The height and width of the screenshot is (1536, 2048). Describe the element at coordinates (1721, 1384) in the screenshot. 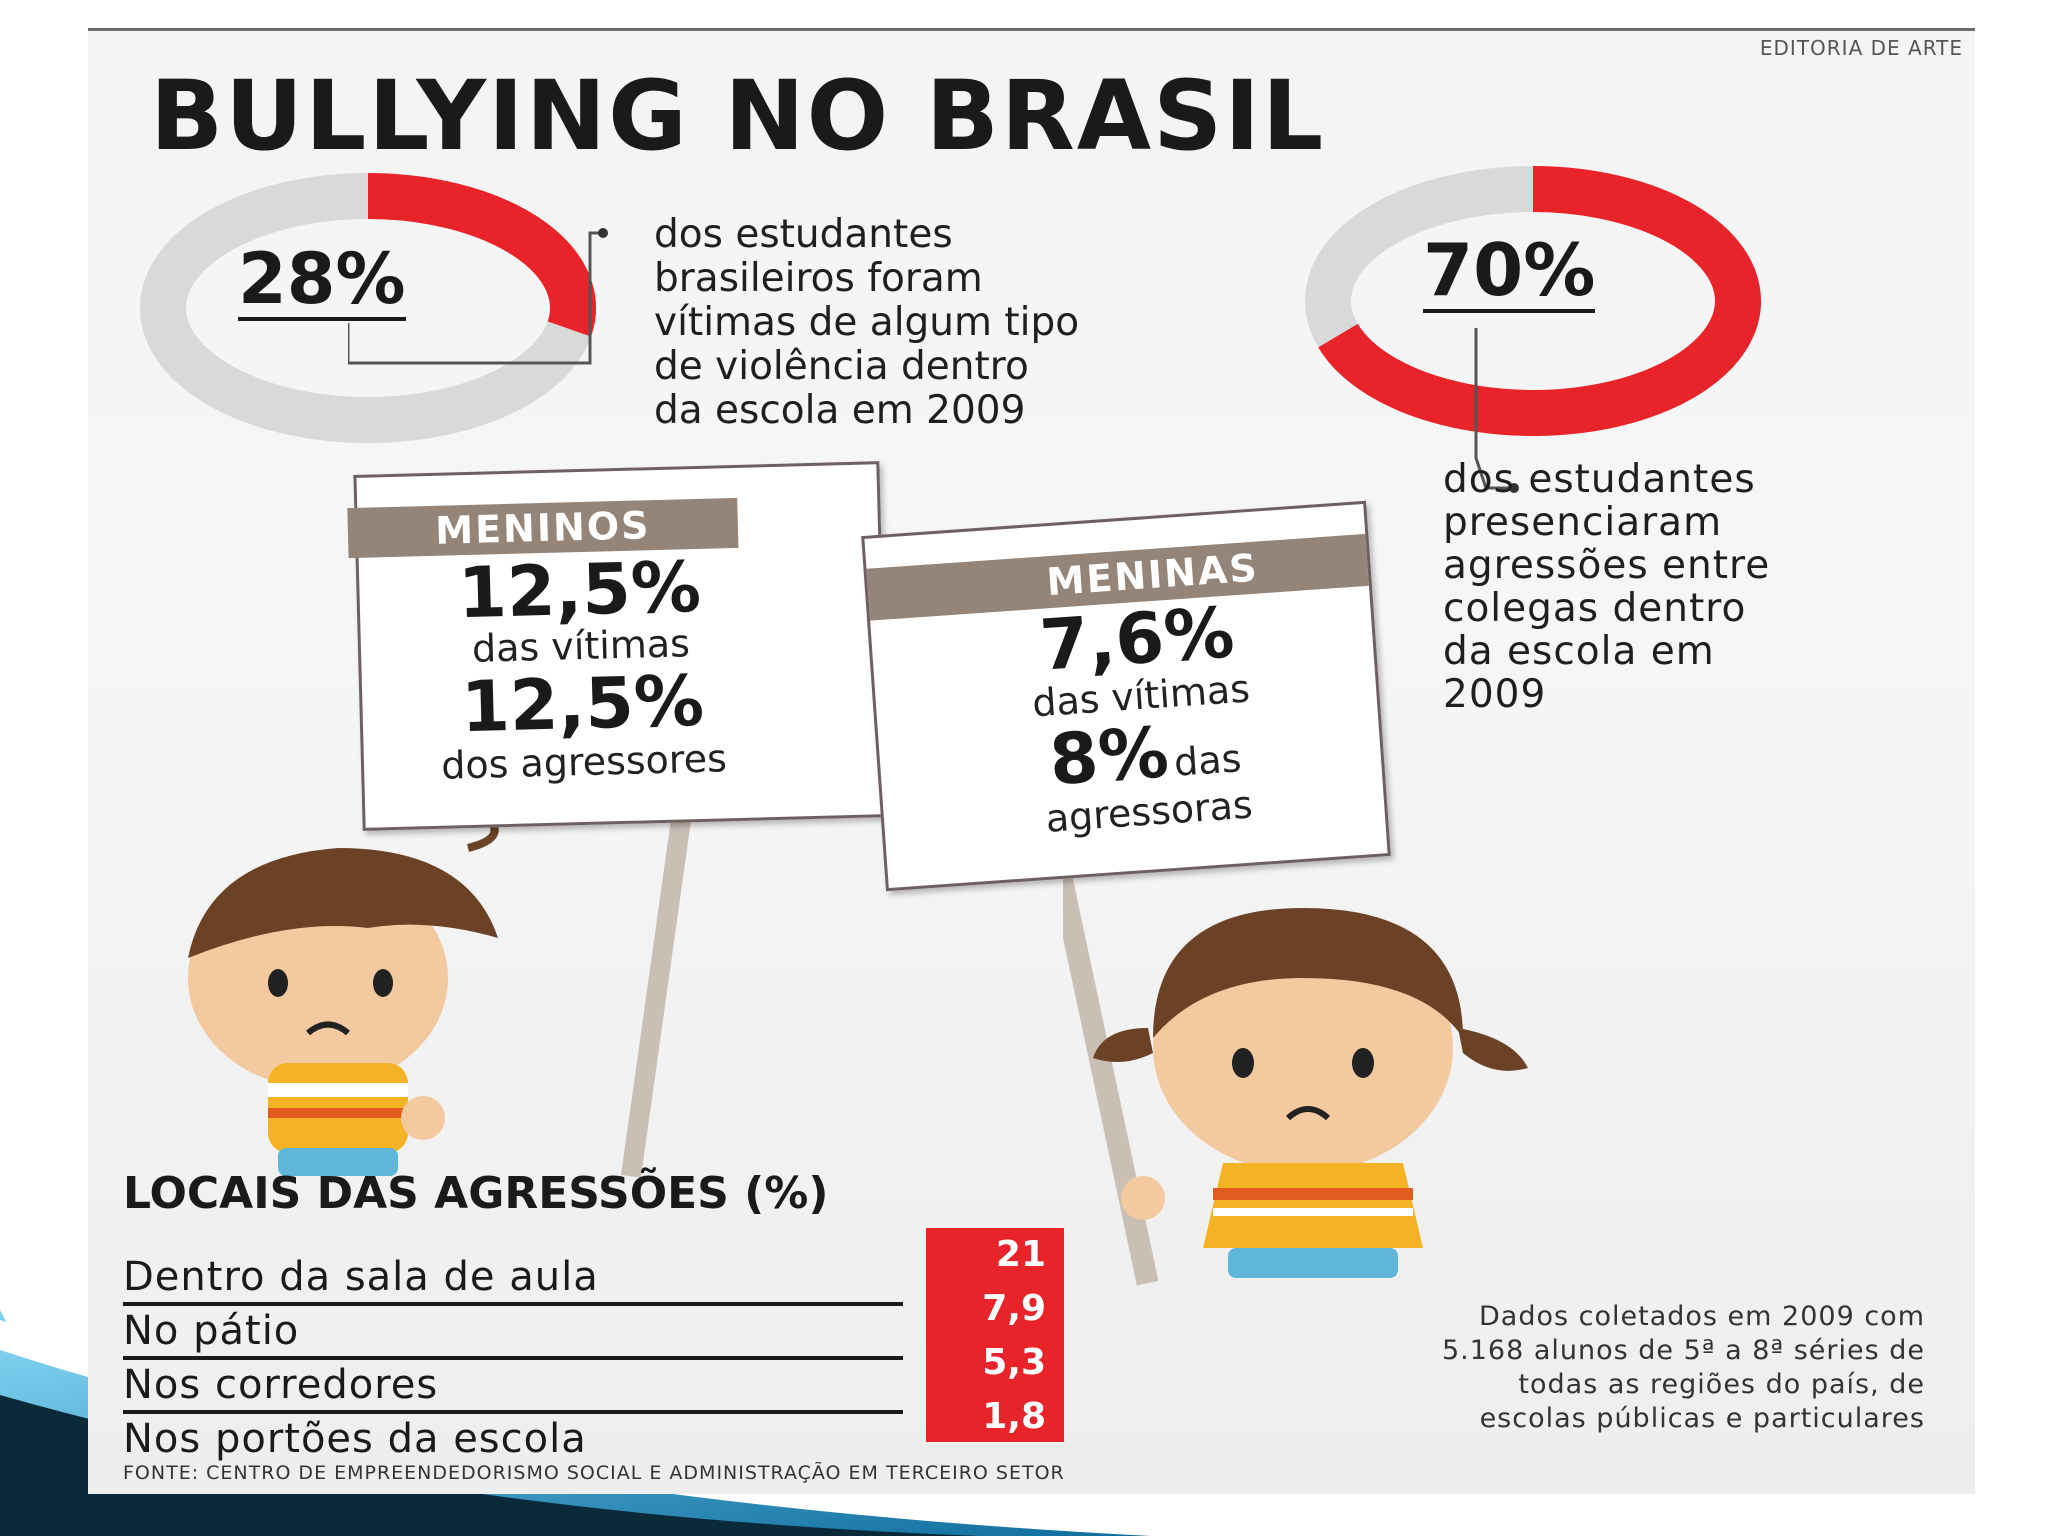

I see `note-line-3: todas as regiões do país, de` at that location.